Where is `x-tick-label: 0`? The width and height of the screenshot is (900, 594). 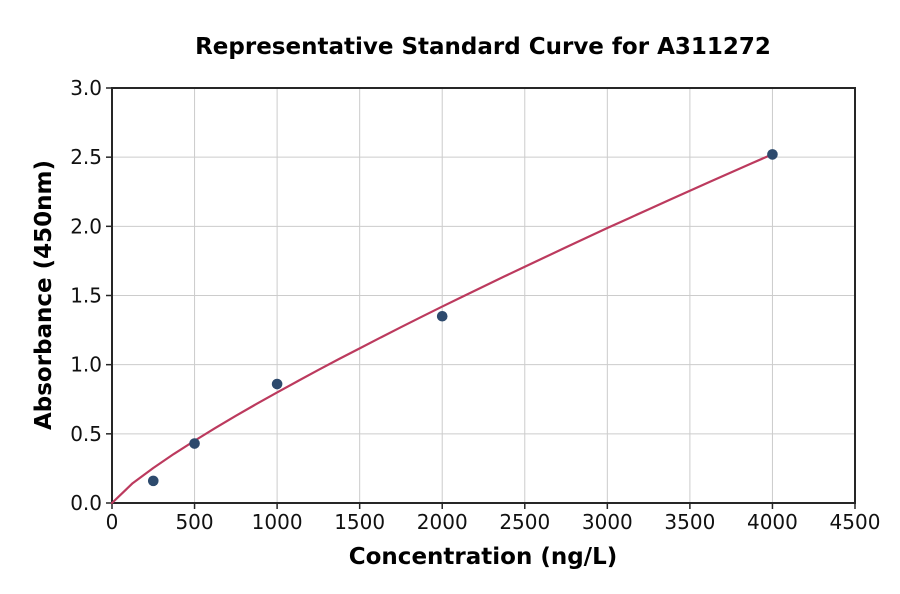 x-tick-label: 0 is located at coordinates (112, 522).